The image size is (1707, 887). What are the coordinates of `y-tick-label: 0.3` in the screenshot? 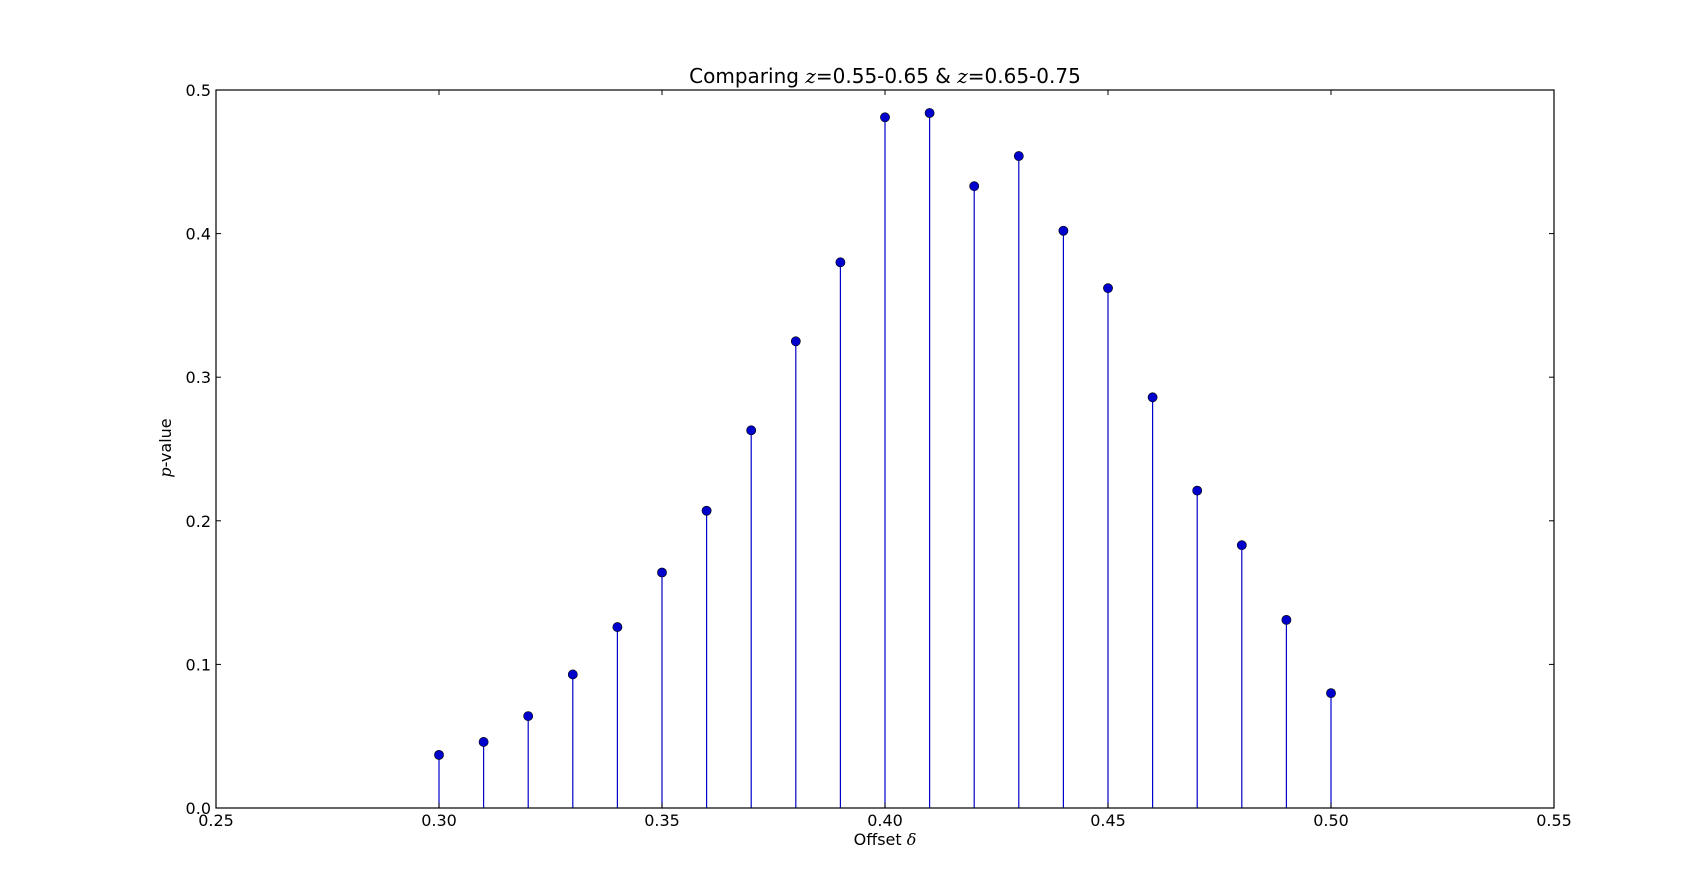 It's located at (198, 377).